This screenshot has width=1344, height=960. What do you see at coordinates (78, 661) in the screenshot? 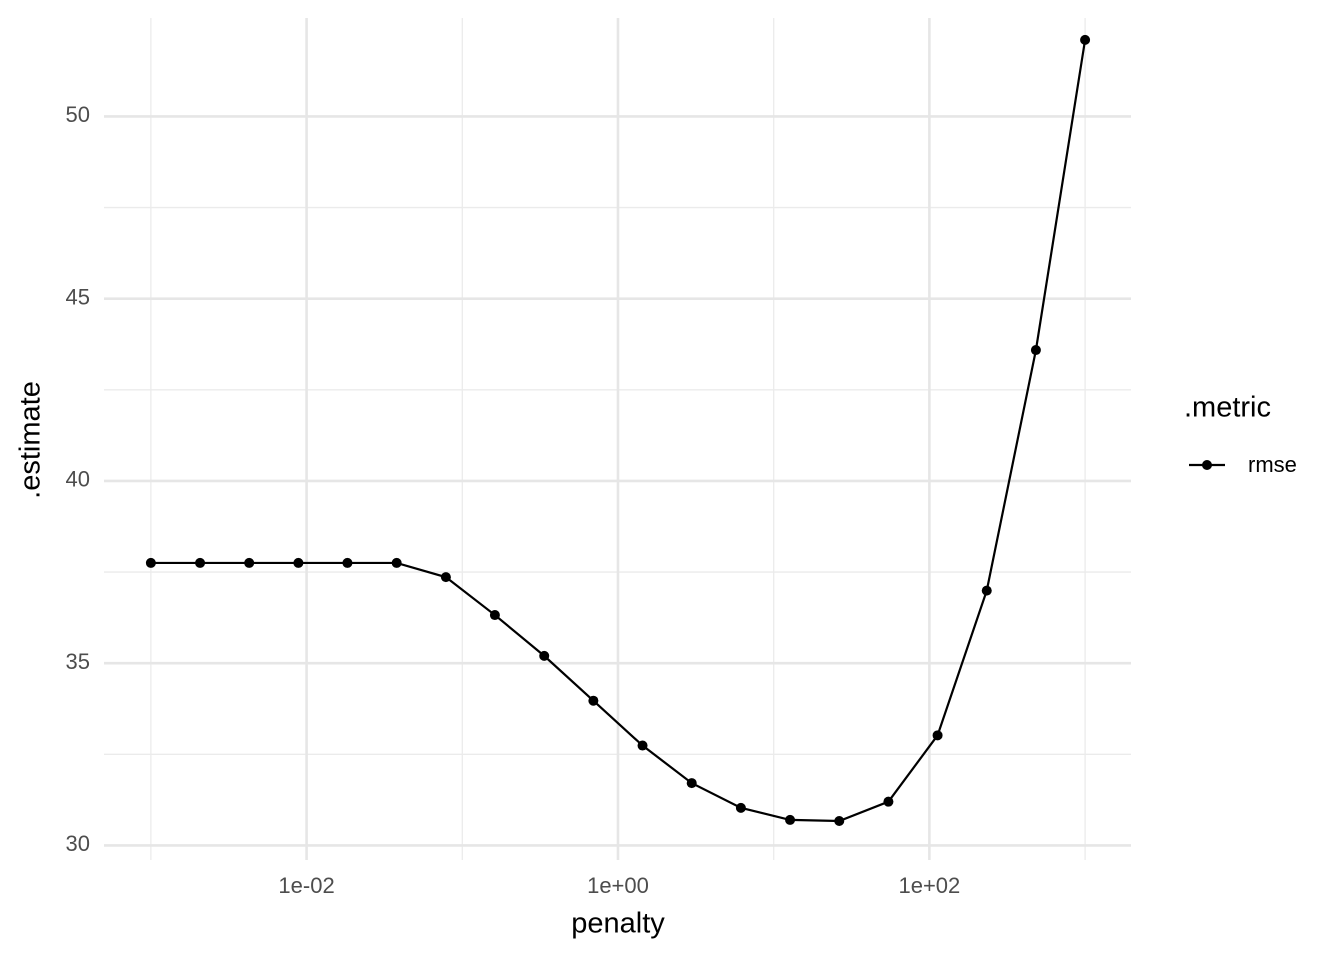
I see `y-tick-label: 35` at bounding box center [78, 661].